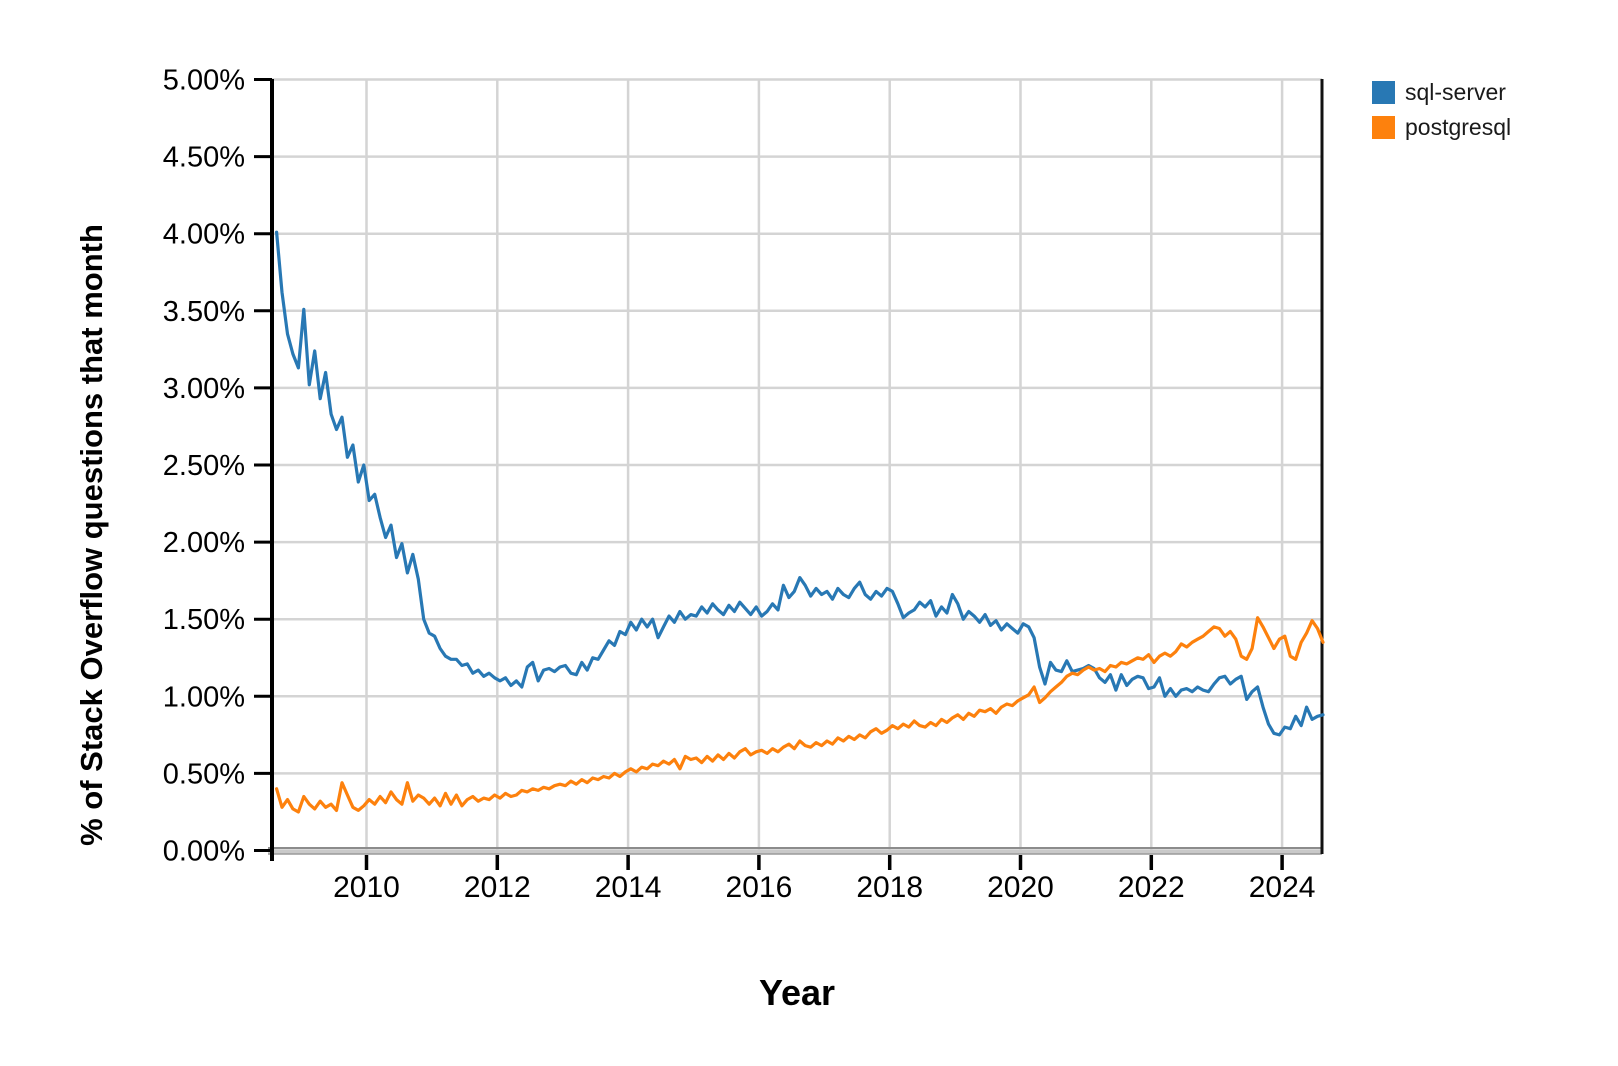 This screenshot has width=1618, height=1066. I want to click on y-tick-label: 4.00%, so click(204, 235).